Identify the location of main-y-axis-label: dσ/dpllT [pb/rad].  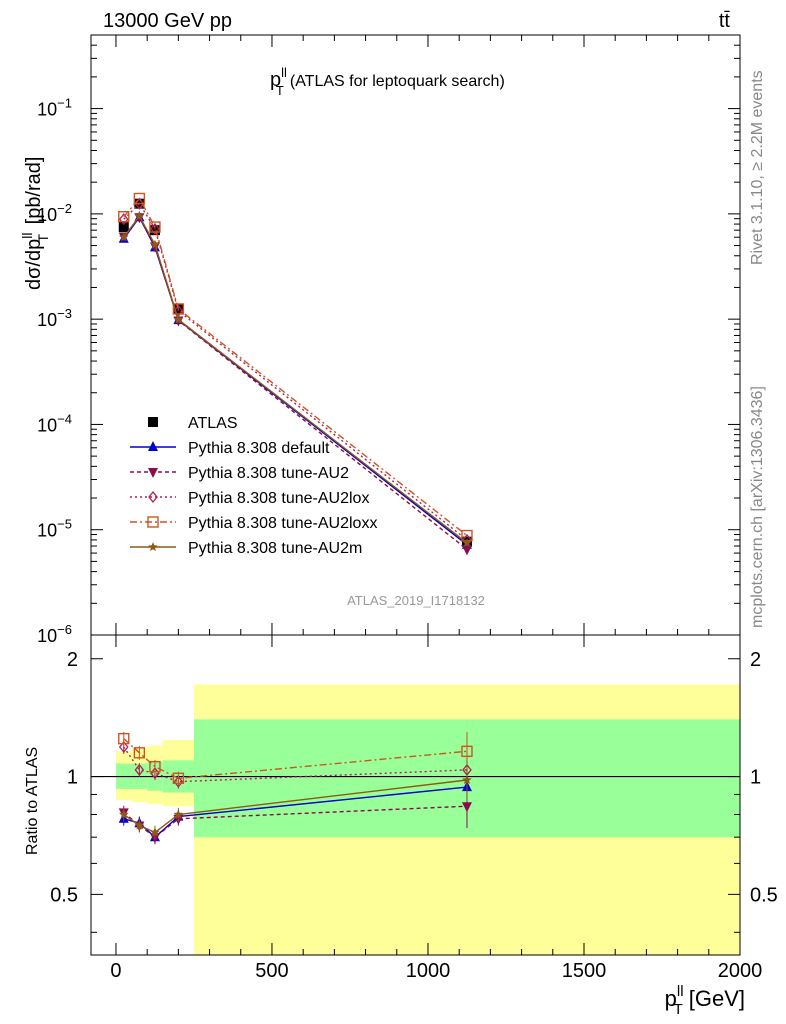
(35, 223).